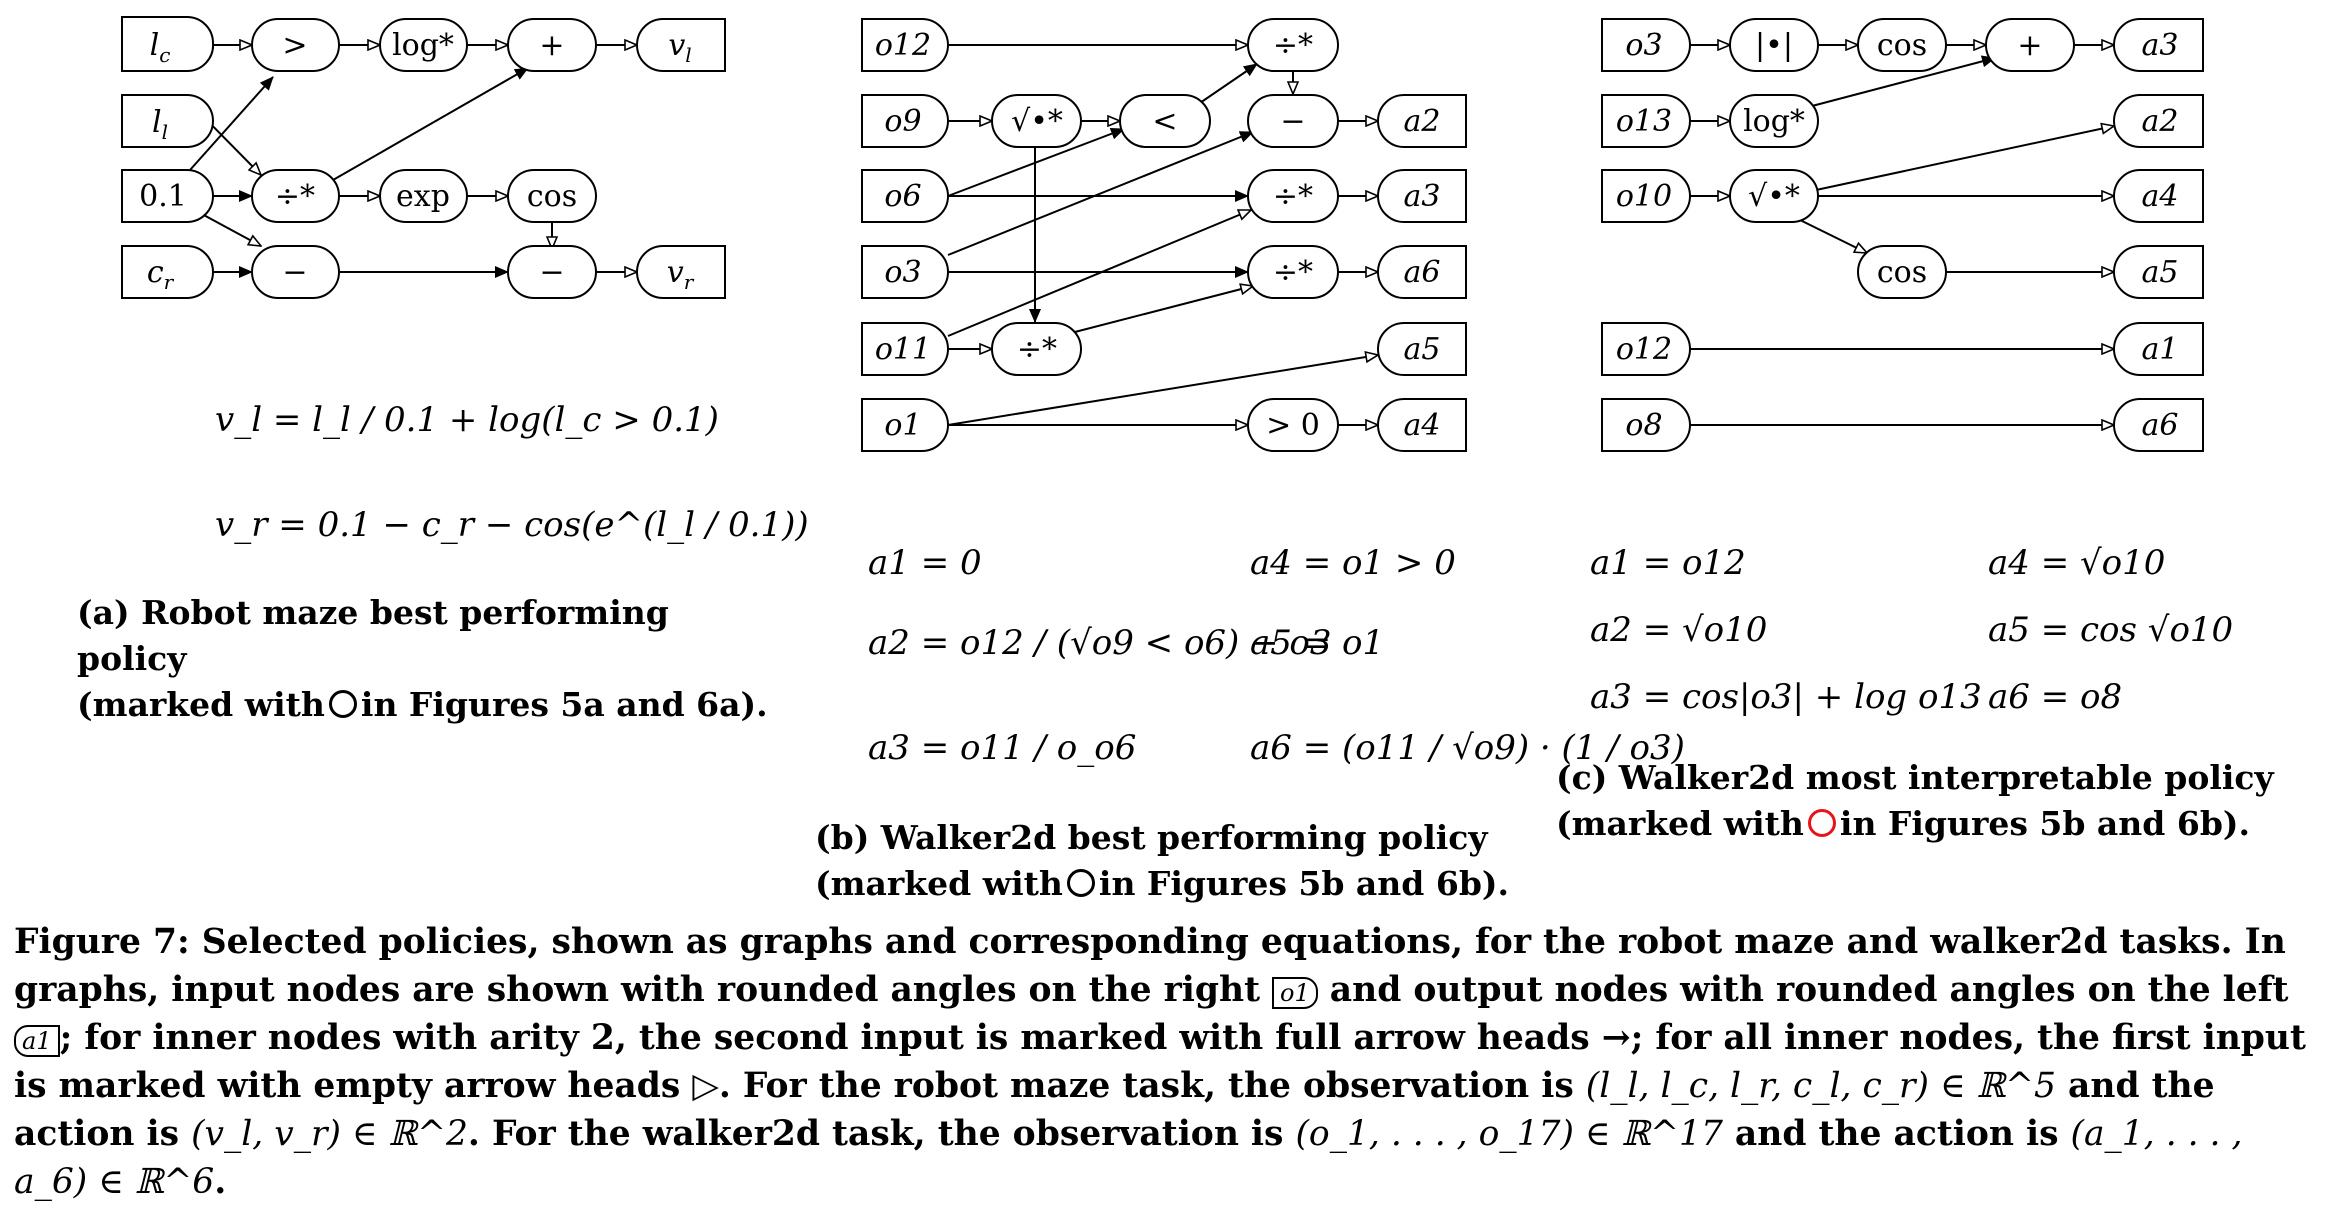 Image resolution: width=2333 pixels, height=1206 pixels. I want to click on c-log-label: log*, so click(1774, 121).